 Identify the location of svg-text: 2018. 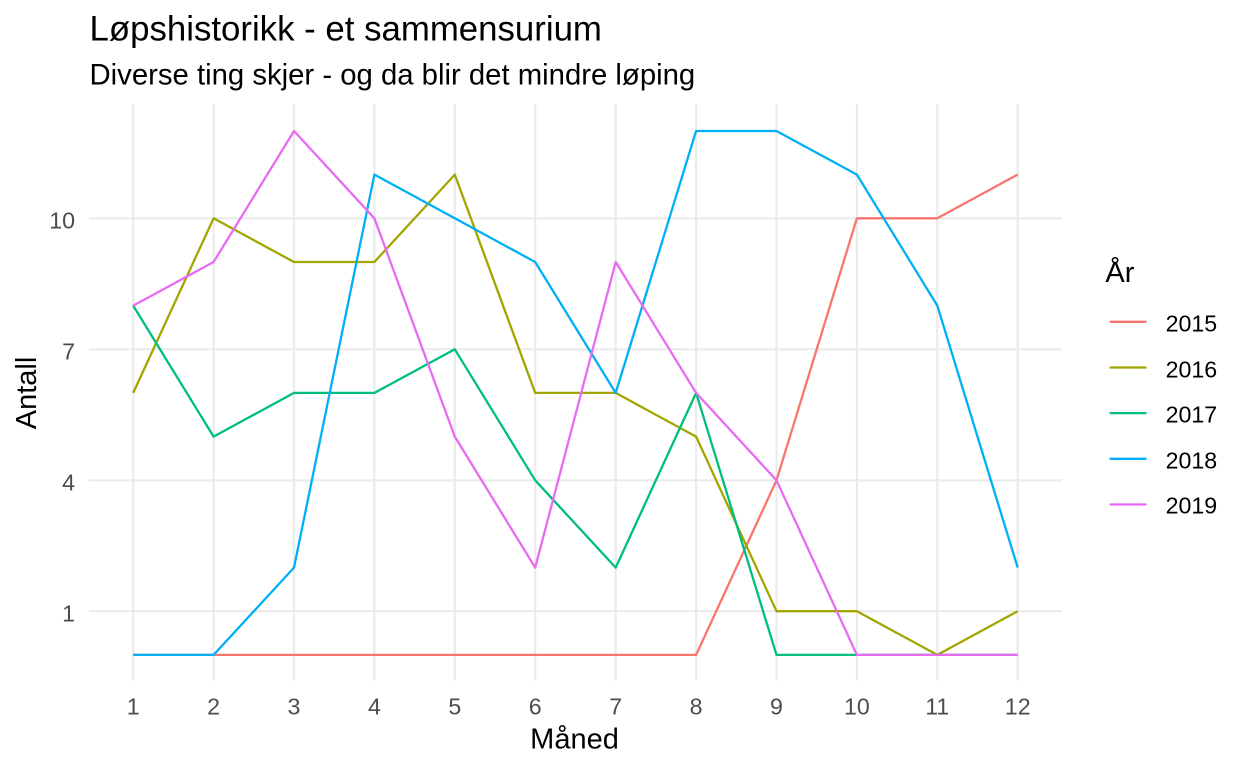
(1192, 460).